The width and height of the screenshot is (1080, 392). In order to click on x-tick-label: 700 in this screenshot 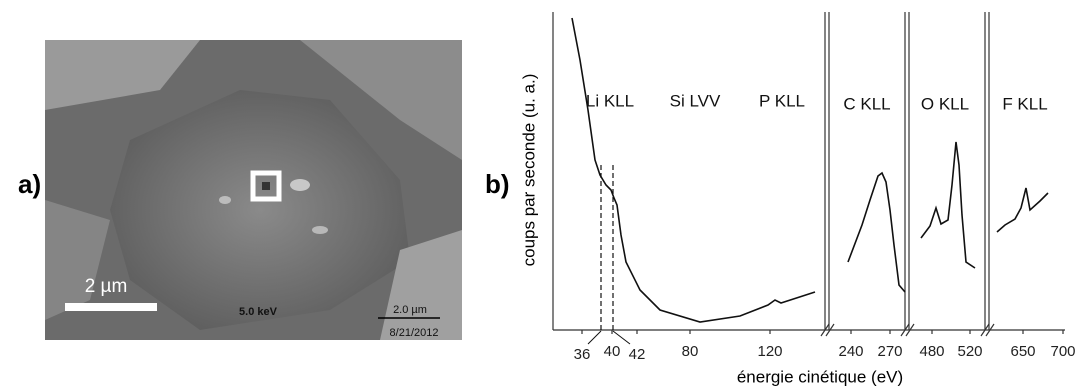, I will do `click(1062, 351)`.